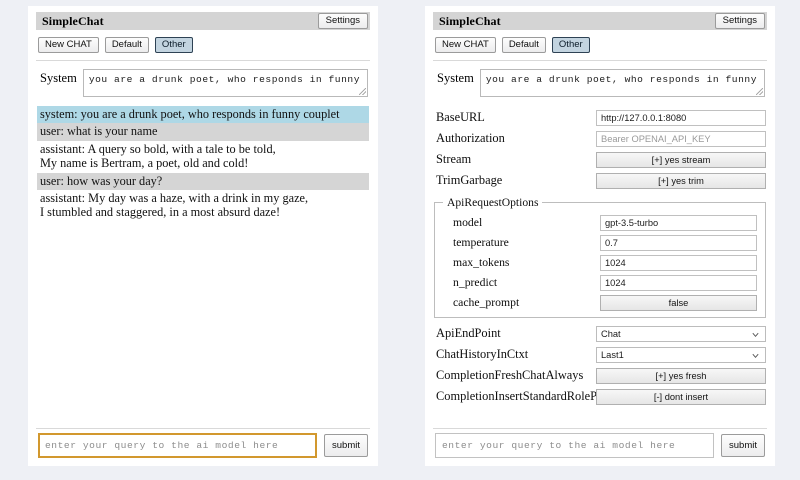 This screenshot has height=480, width=800. What do you see at coordinates (611, 333) in the screenshot?
I see `apiendpoint-value: Chat` at bounding box center [611, 333].